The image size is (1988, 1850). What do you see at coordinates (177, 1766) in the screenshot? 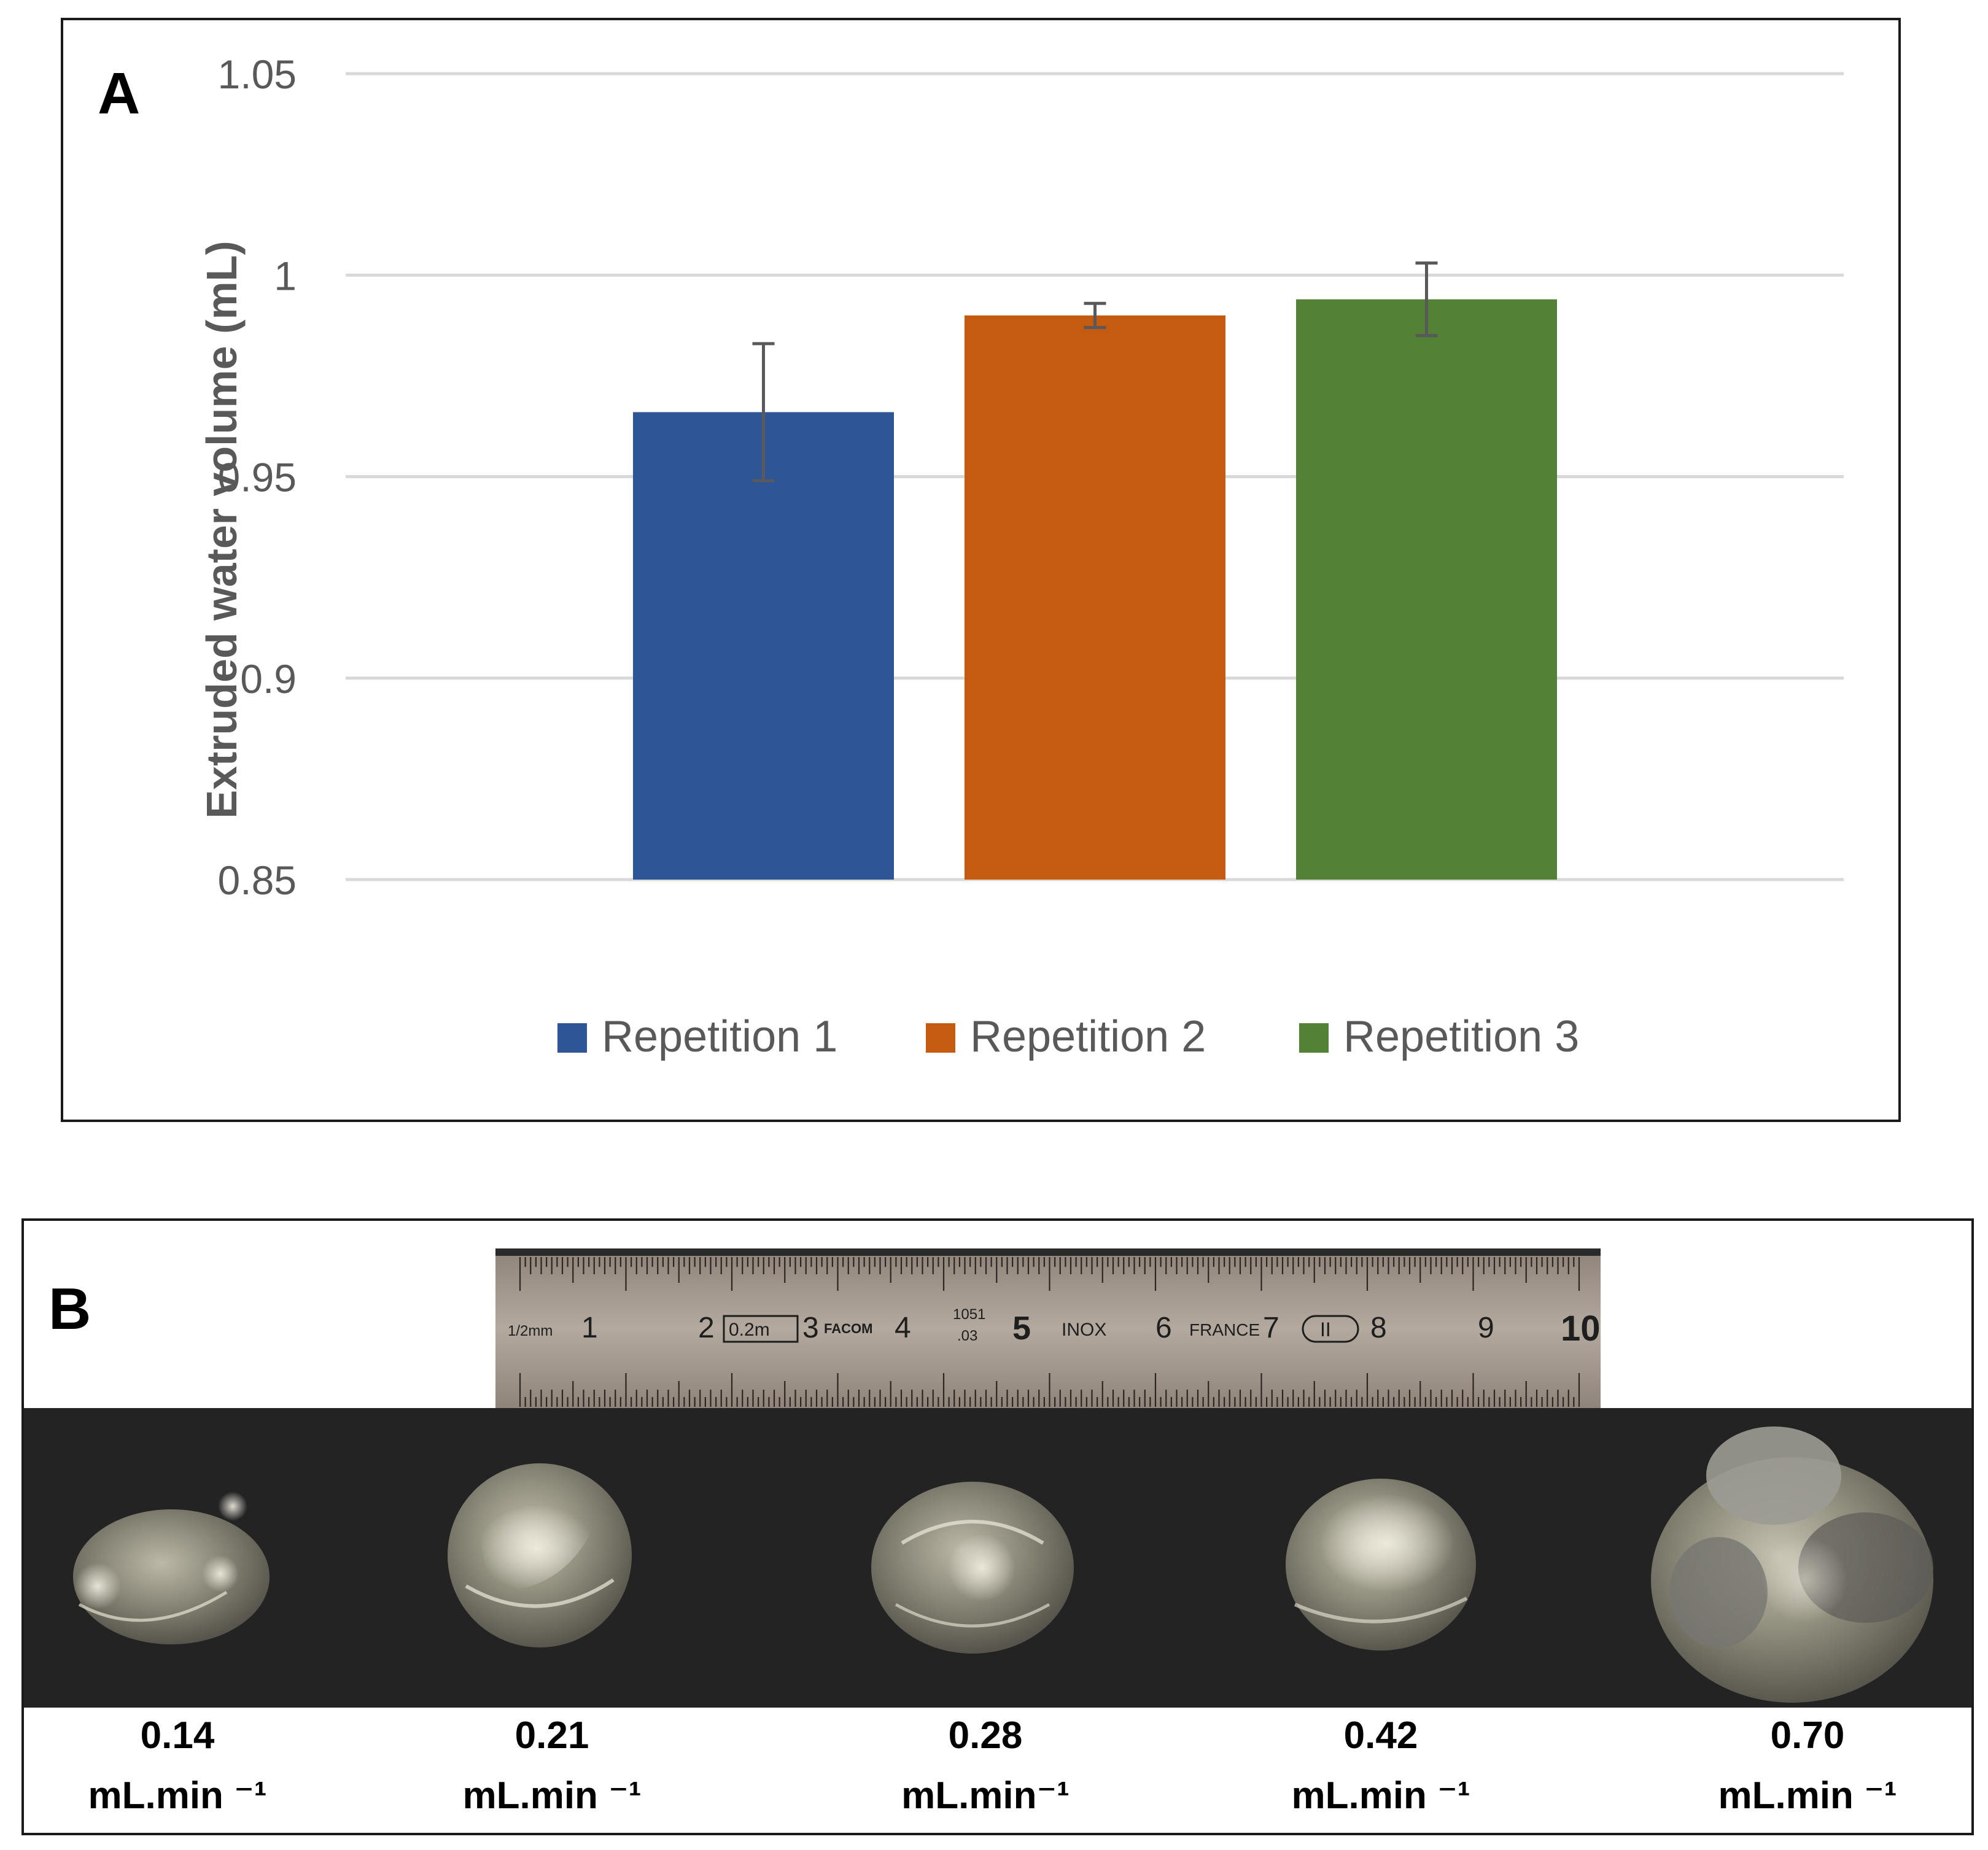
I see `flow-label-1: 0.14 mL.min ⁻¹` at bounding box center [177, 1766].